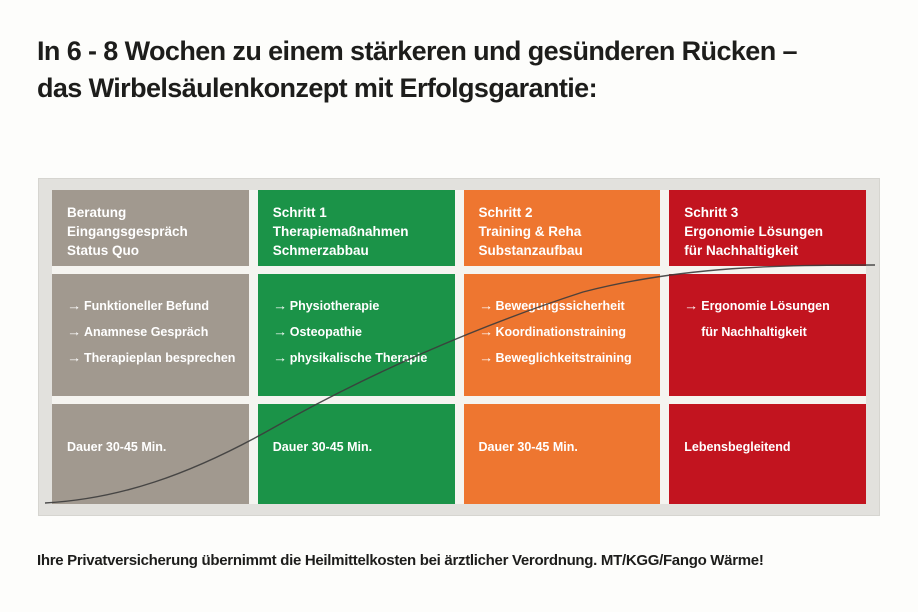 Image resolution: width=918 pixels, height=612 pixels. What do you see at coordinates (146, 306) in the screenshot?
I see `list-item-label: Funktioneller Befund` at bounding box center [146, 306].